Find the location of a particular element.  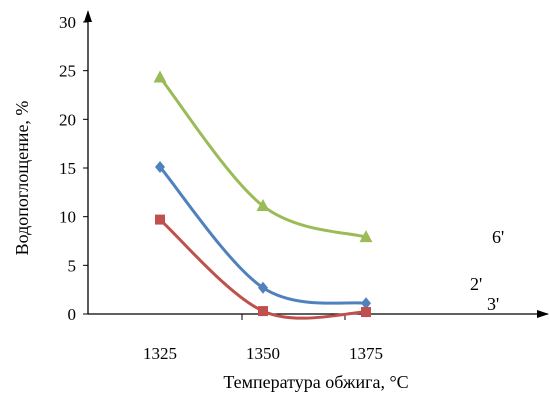

x-tick-label: 1350 is located at coordinates (263, 353).